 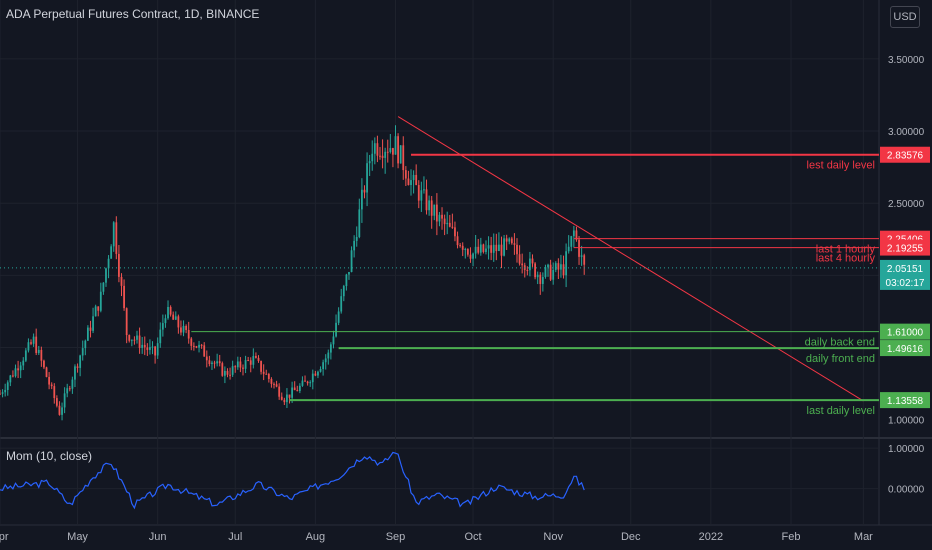 What do you see at coordinates (905, 249) in the screenshot?
I see `level-price-label: 2.19255` at bounding box center [905, 249].